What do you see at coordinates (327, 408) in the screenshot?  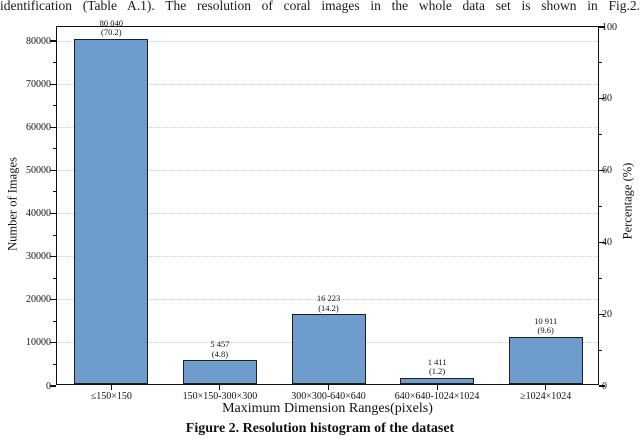 I see `x-axis-label: Maximum Dimension Ranges(pixels)` at bounding box center [327, 408].